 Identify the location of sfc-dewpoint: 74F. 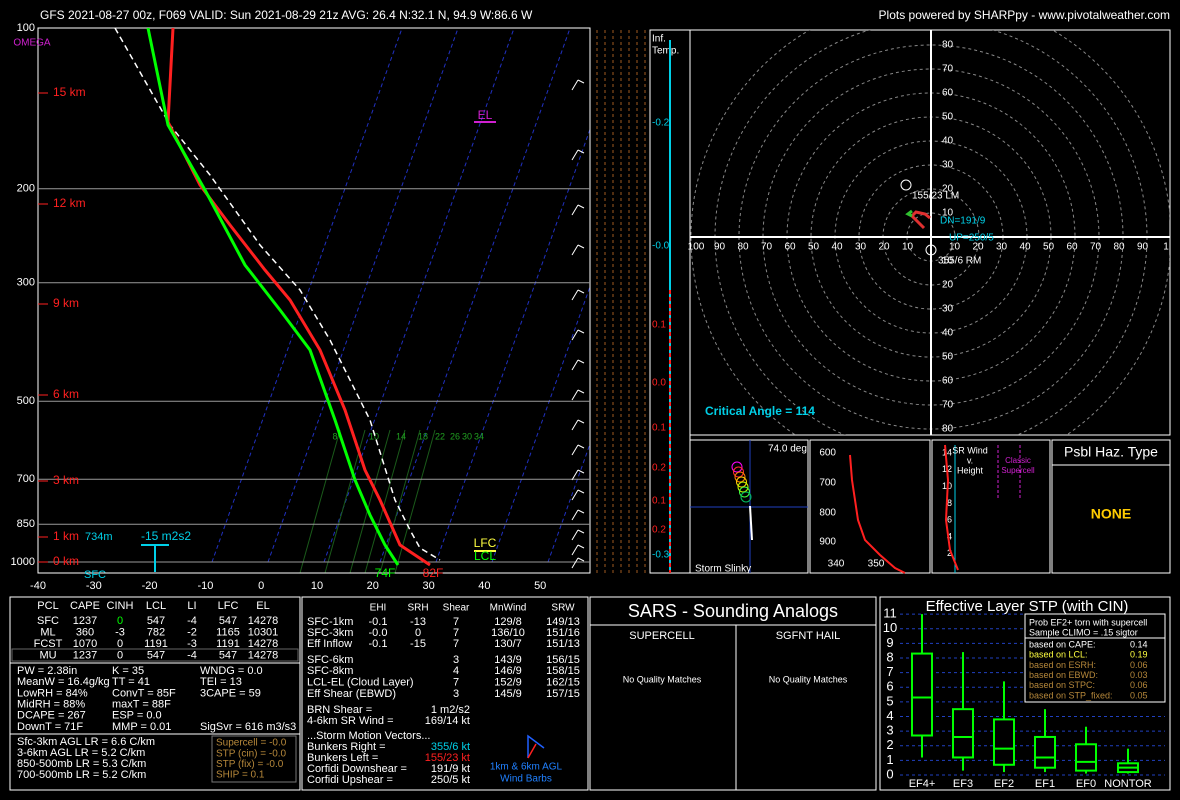
(385, 573).